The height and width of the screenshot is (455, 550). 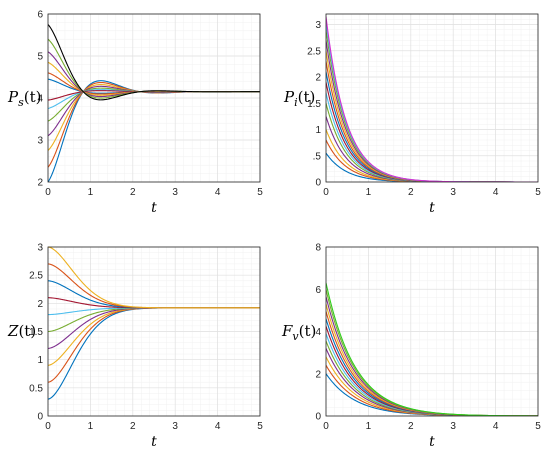 What do you see at coordinates (298, 332) in the screenshot?
I see `y-axis-label: Fv(t)` at bounding box center [298, 332].